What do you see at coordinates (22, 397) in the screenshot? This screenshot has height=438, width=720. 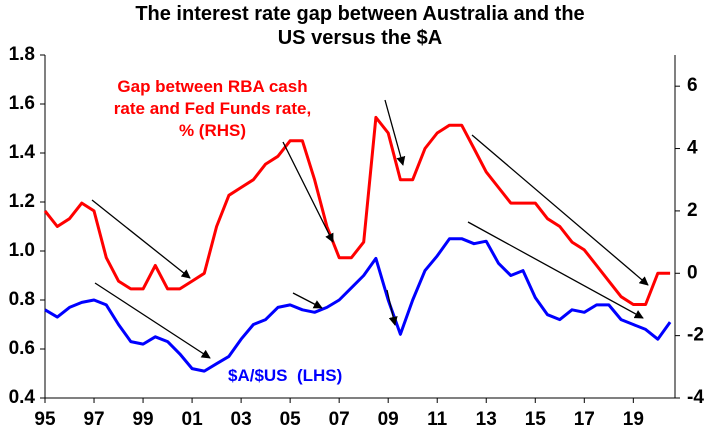 I see `y-tick-label: 0.4` at bounding box center [22, 397].